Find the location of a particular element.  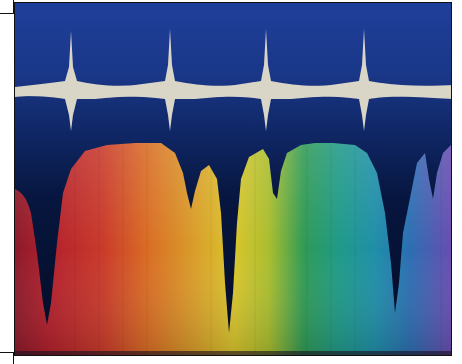

frame-corner-tick-top is located at coordinates (7, 7).